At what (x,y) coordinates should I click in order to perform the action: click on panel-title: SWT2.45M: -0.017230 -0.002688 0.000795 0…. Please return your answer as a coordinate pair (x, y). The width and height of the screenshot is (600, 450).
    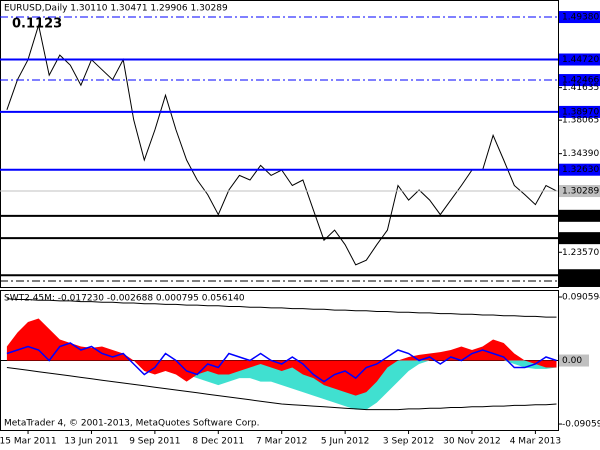
    Looking at the image, I should click on (124, 299).